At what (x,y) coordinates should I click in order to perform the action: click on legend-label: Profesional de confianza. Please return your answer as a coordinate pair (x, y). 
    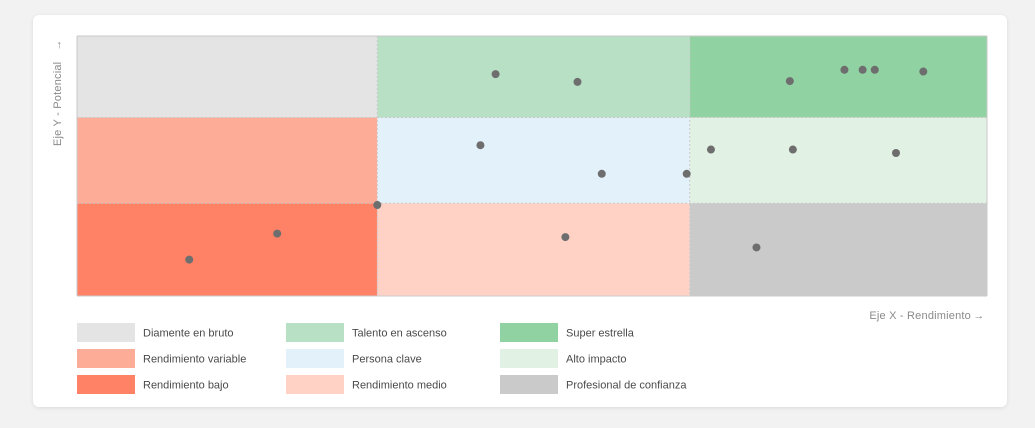
    Looking at the image, I should click on (626, 386).